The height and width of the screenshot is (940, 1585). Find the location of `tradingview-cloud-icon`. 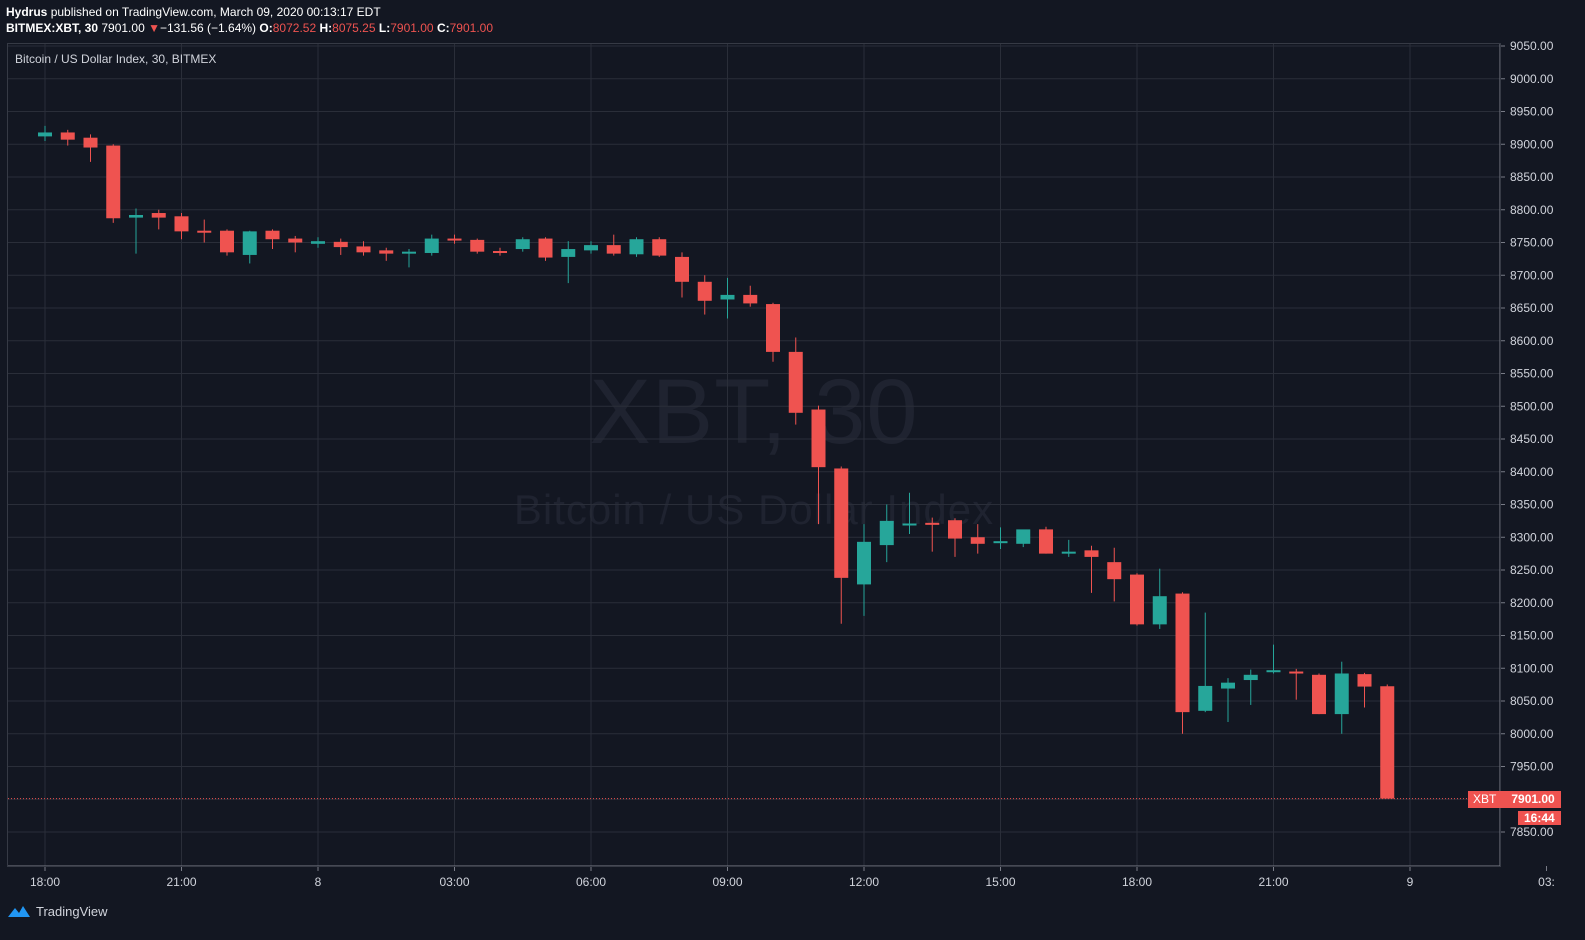

tradingview-cloud-icon is located at coordinates (19, 911).